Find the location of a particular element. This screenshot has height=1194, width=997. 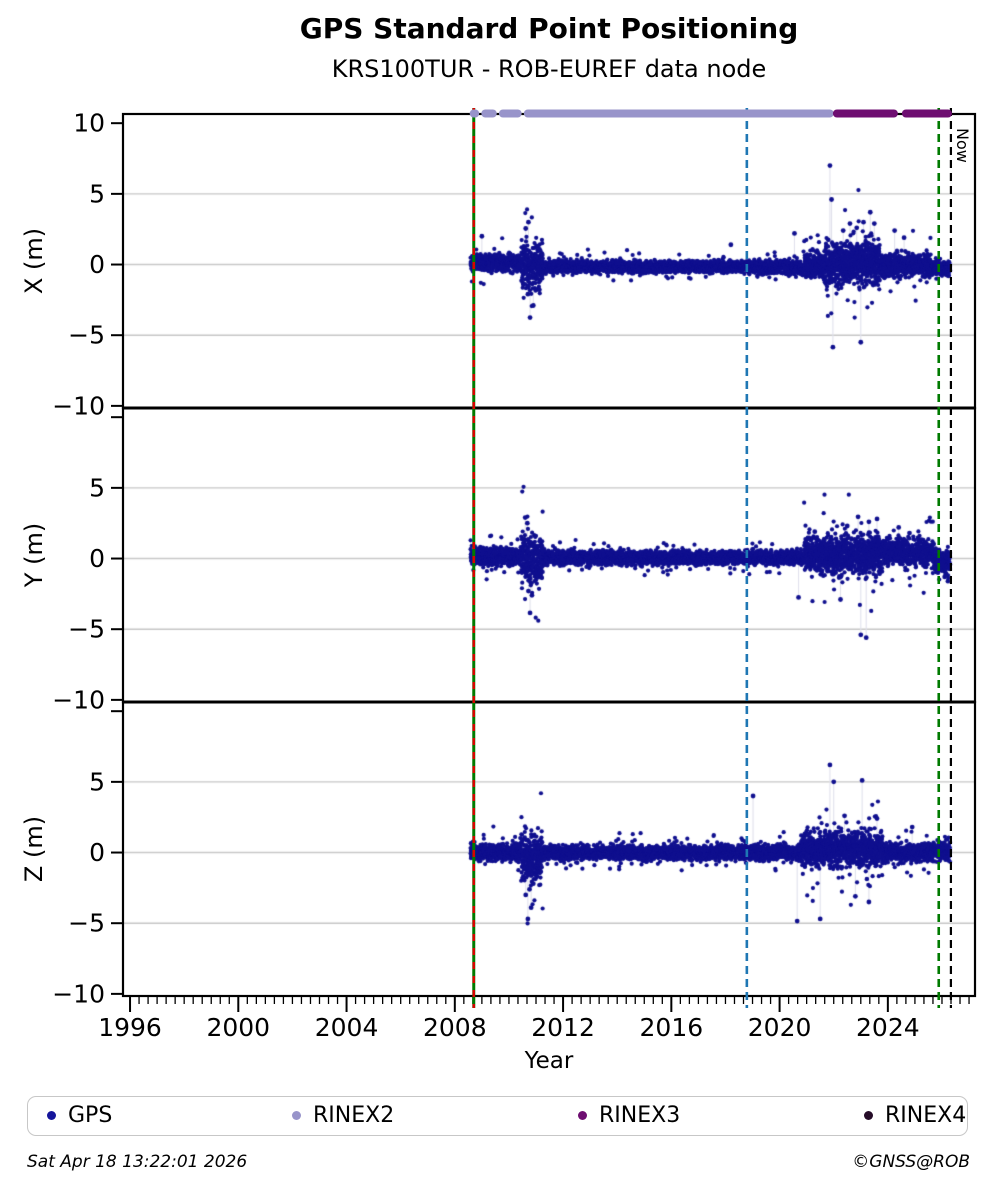

legend-box: GPS RINEX2 RINEX3 RINEX4 is located at coordinates (497, 1116).